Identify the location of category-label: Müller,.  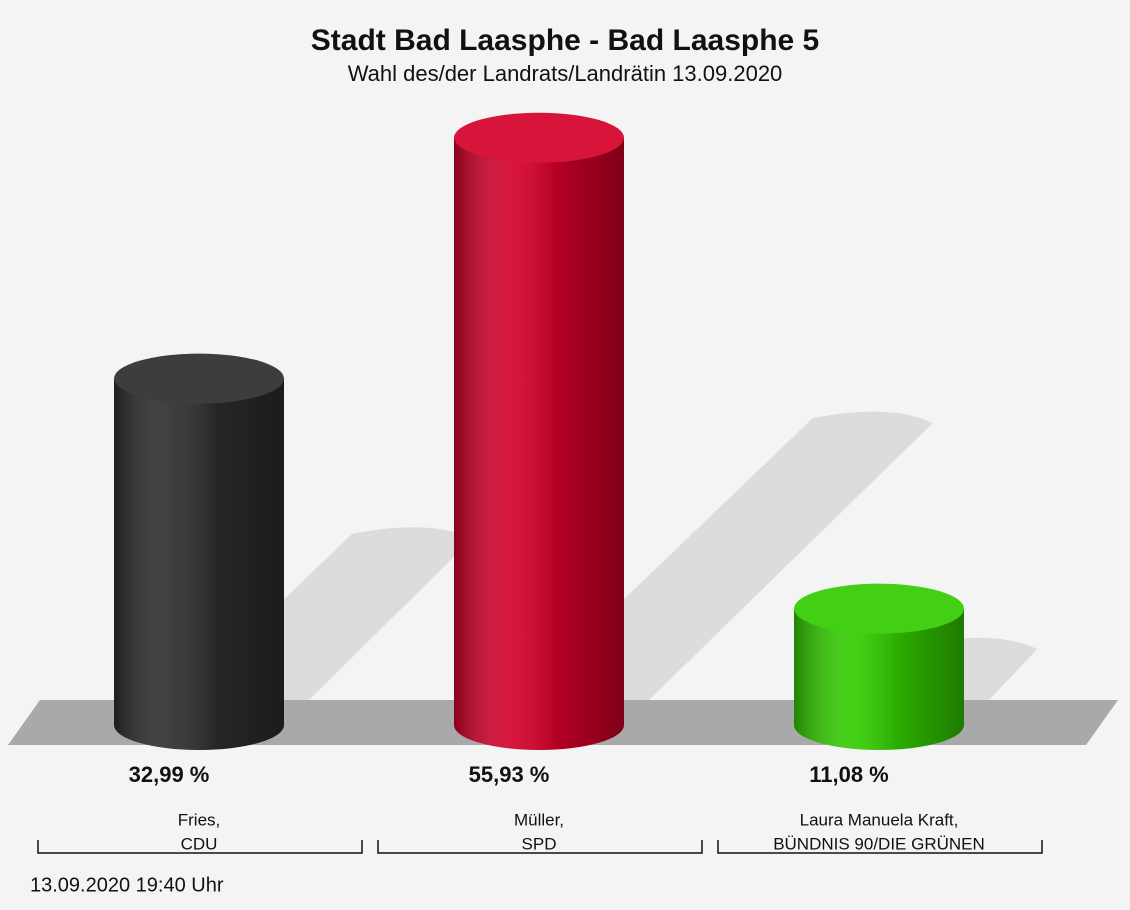
(539, 819).